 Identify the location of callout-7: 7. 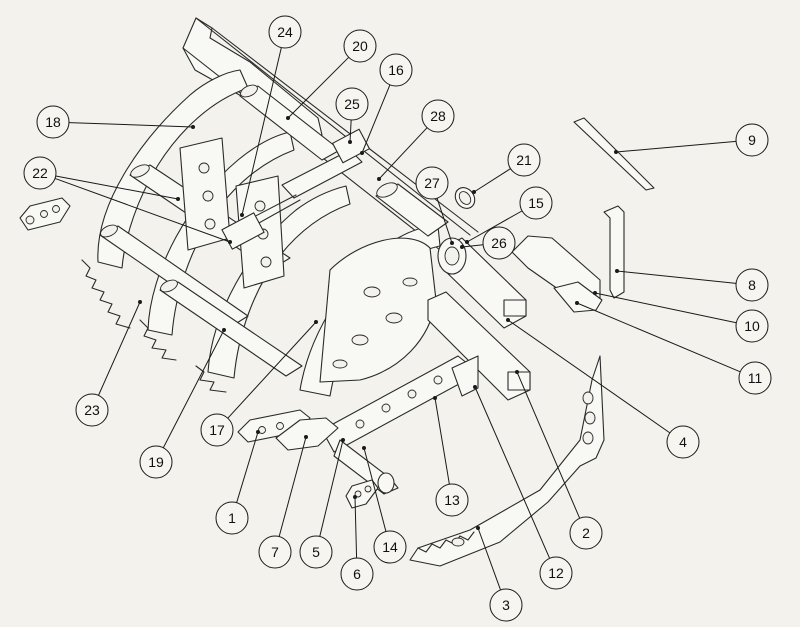
(283, 502).